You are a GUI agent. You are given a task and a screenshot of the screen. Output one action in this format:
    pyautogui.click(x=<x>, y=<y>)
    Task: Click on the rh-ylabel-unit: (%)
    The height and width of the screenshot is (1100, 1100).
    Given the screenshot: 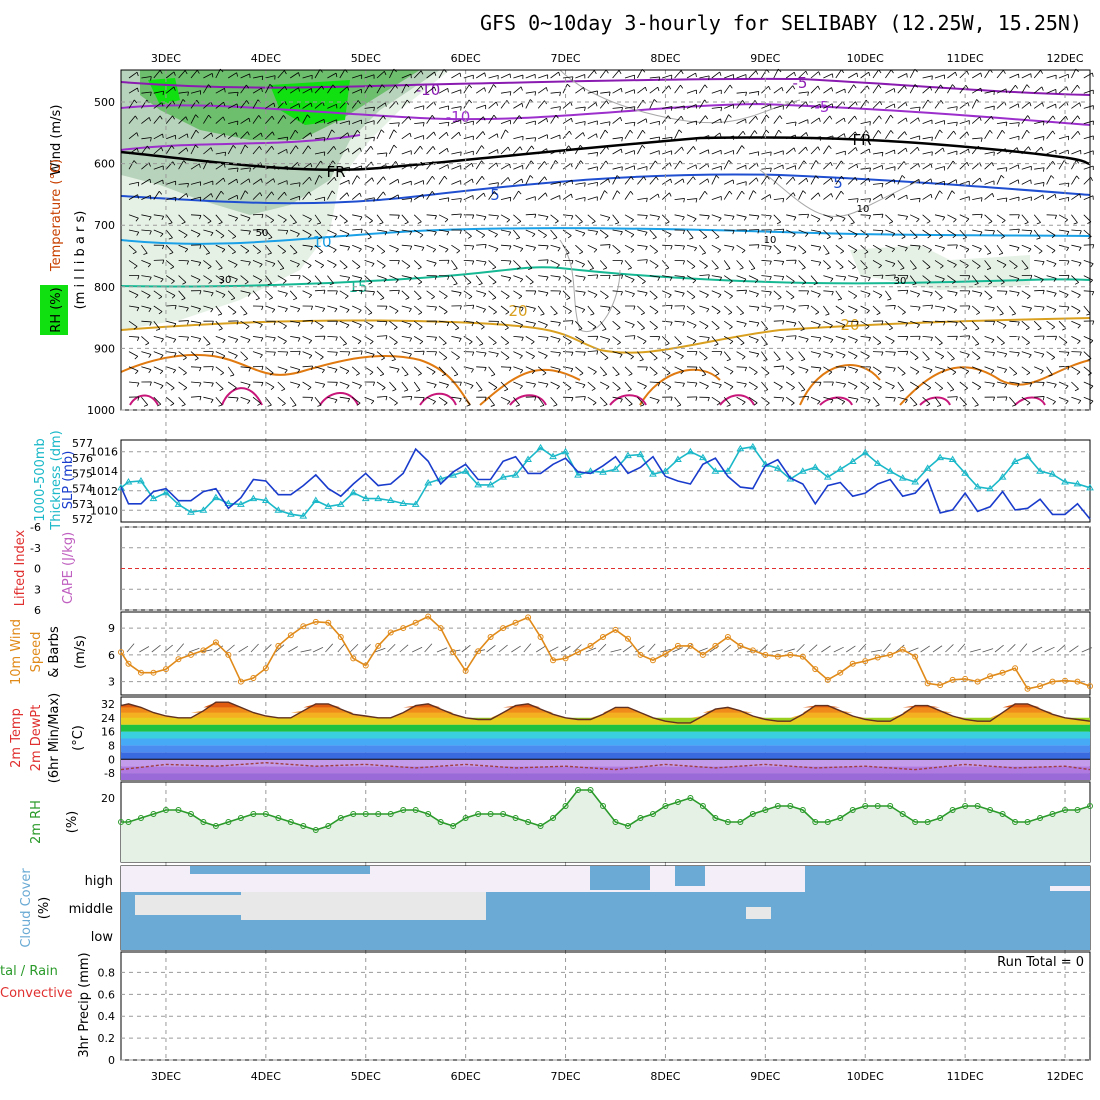 What is the action you would take?
    pyautogui.click(x=72, y=822)
    